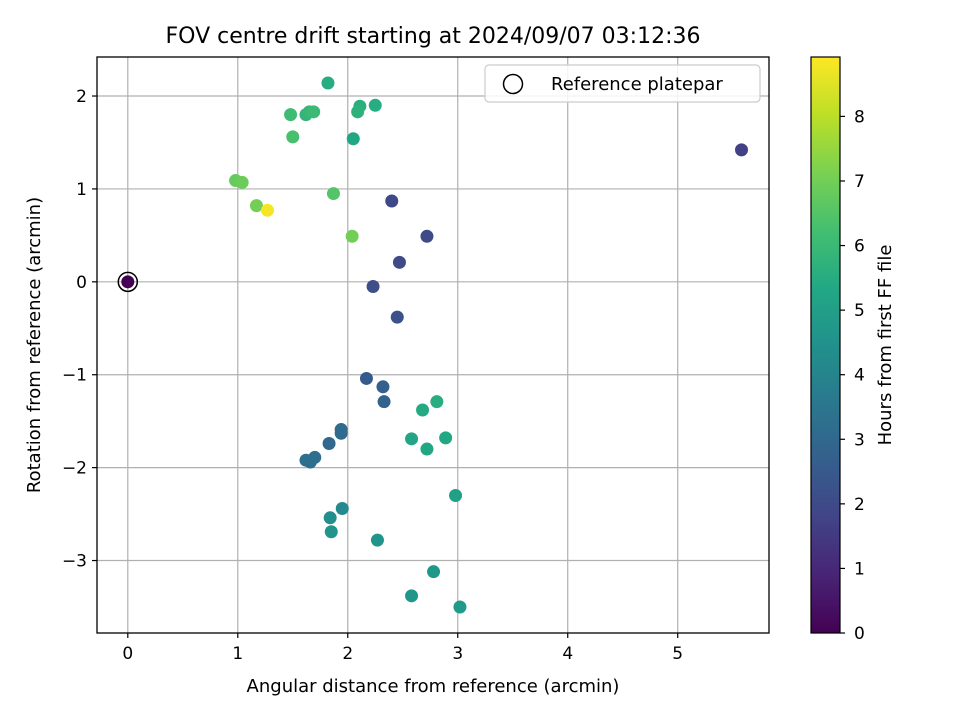 Image resolution: width=960 pixels, height=720 pixels. I want to click on y-tick-label: −3, so click(74, 562).